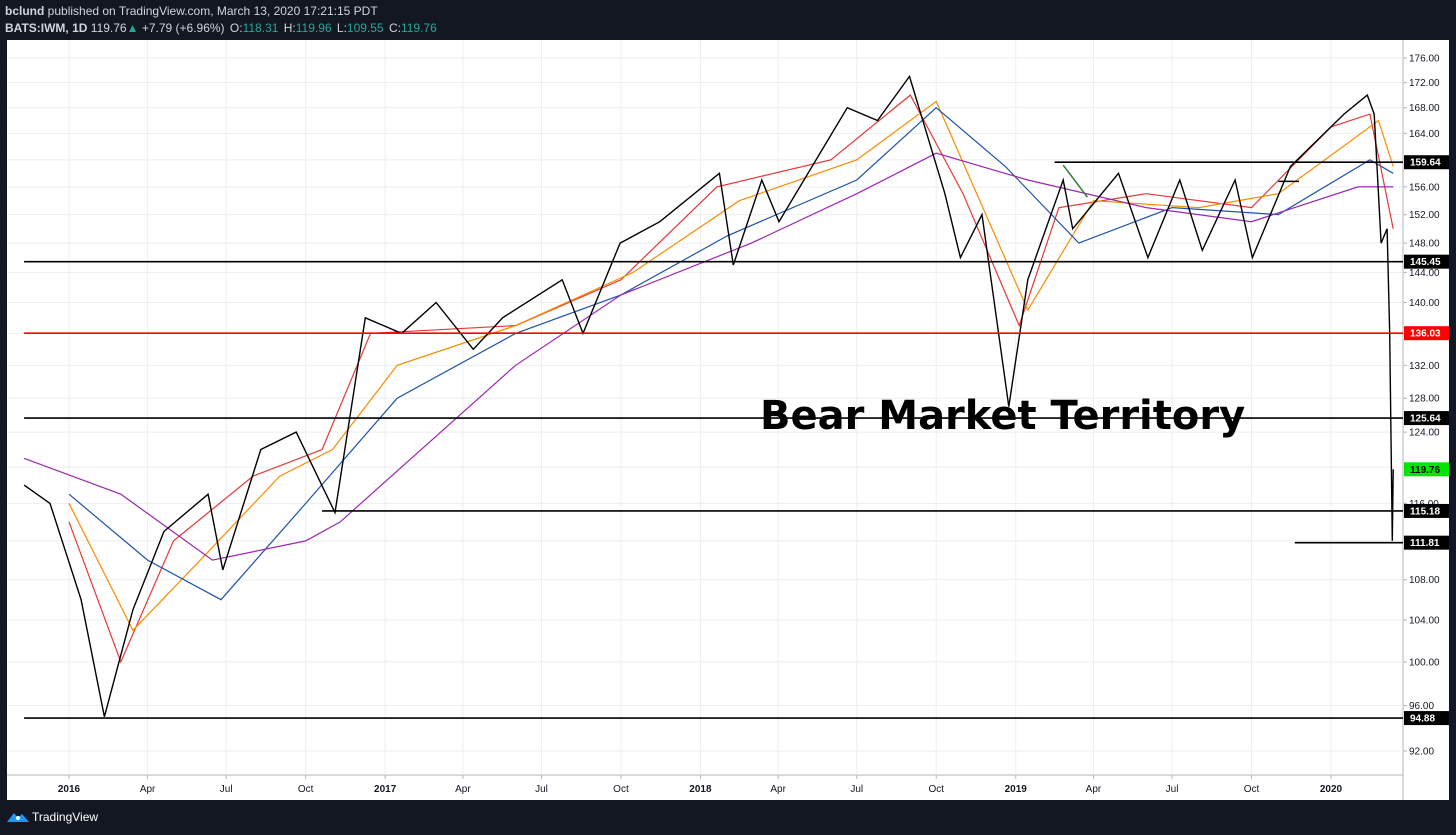  I want to click on price-tag-label: 125.64, so click(1425, 419).